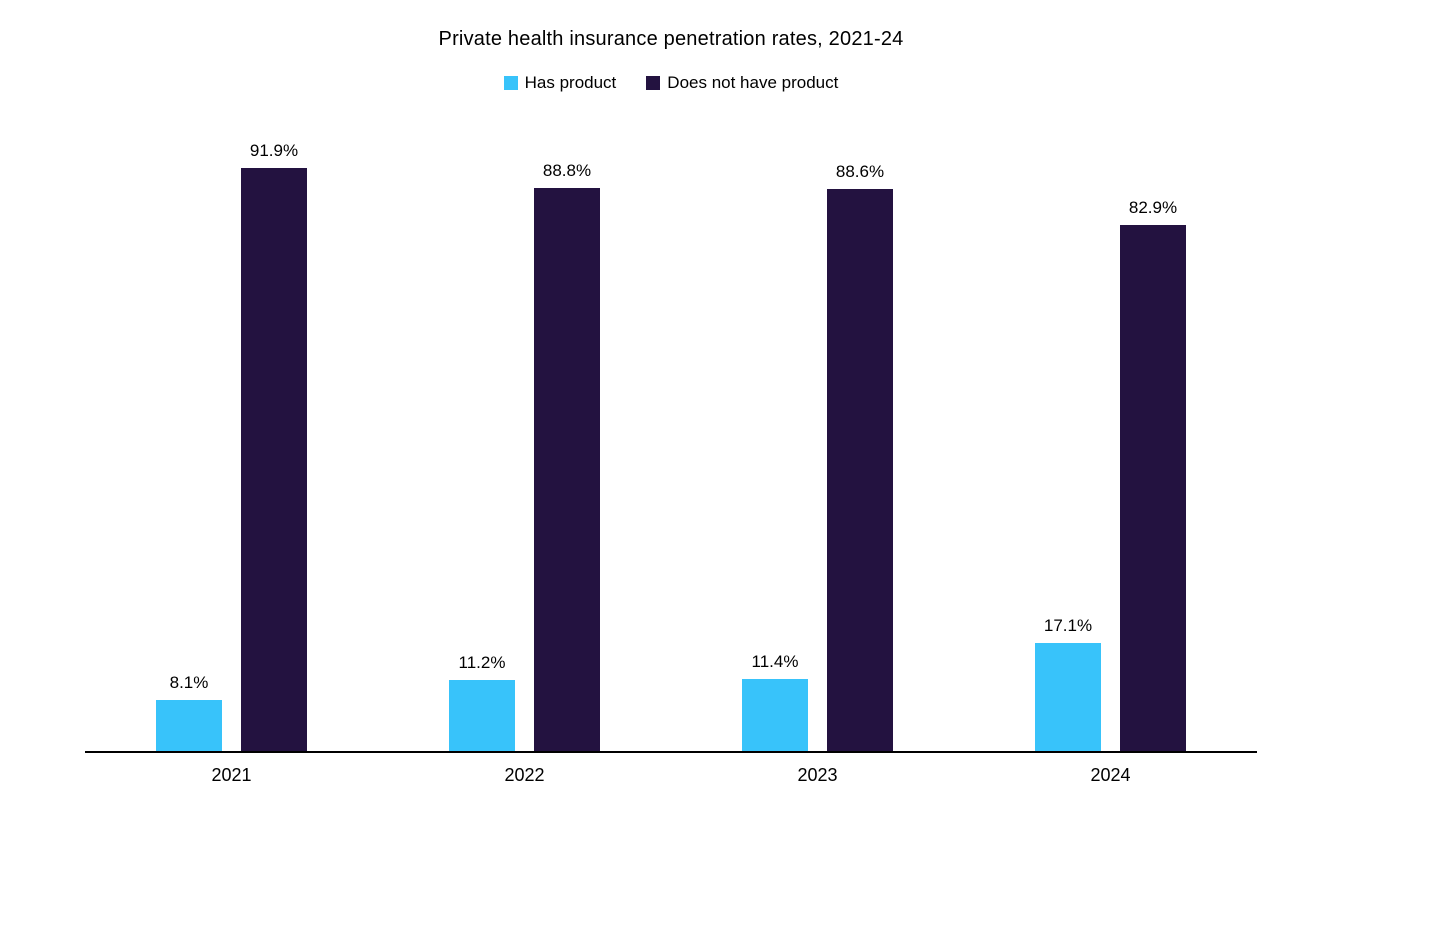 The image size is (1440, 940). I want to click on bar-has-product-2021, so click(189, 725).